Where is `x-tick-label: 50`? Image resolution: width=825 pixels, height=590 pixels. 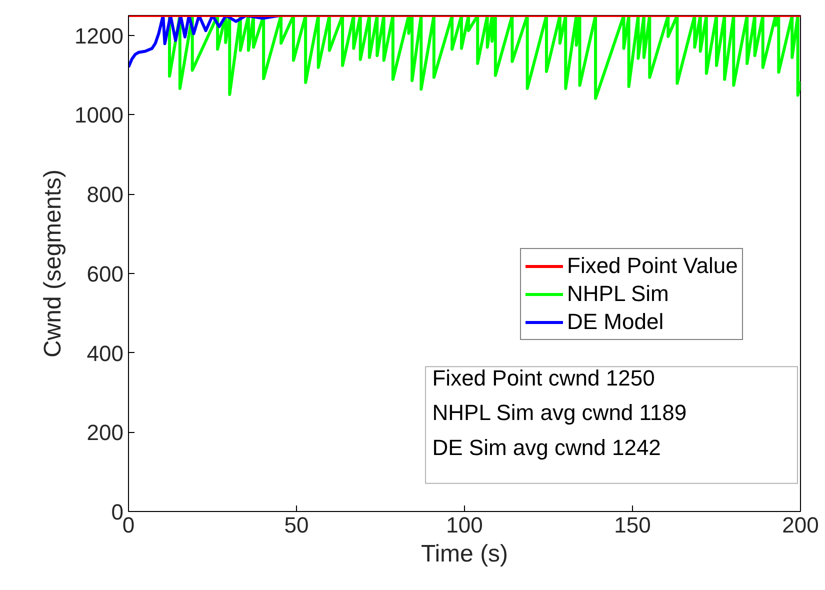 x-tick-label: 50 is located at coordinates (296, 525).